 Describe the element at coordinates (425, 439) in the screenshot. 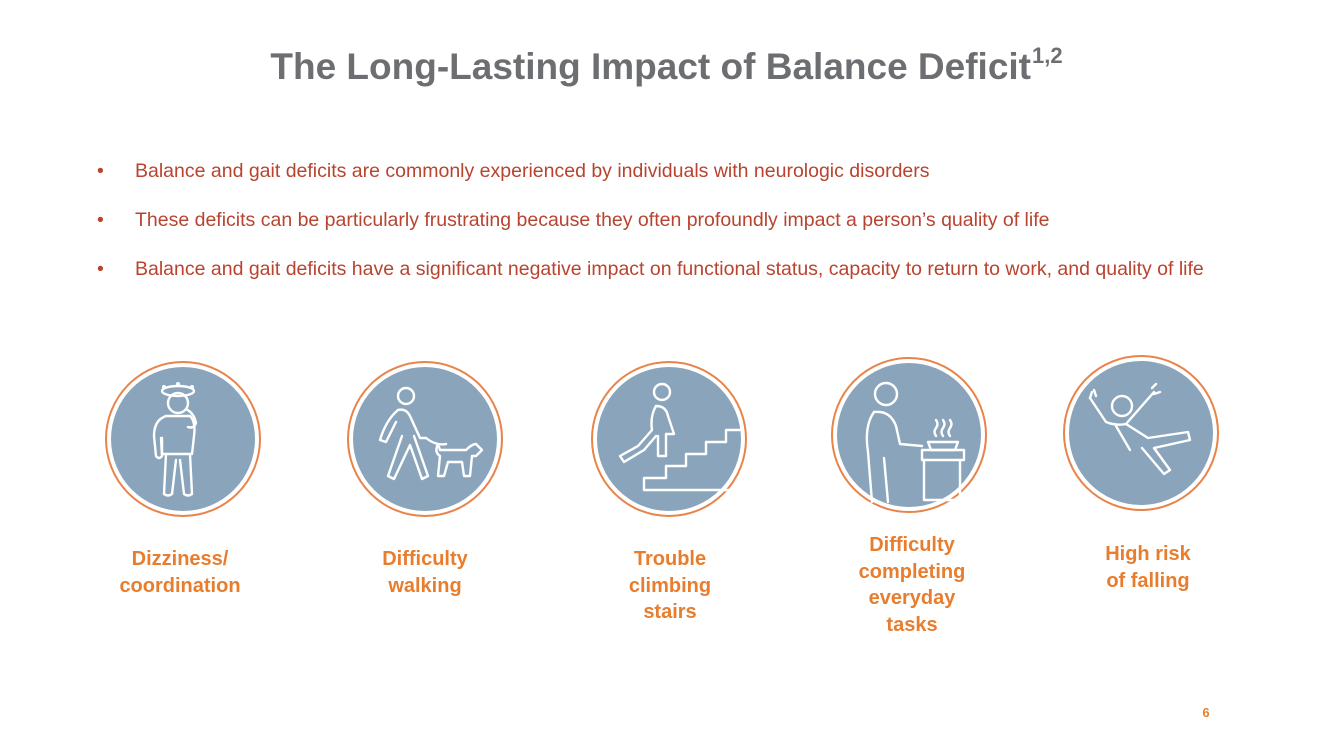

I see `walking-dog-icon` at that location.